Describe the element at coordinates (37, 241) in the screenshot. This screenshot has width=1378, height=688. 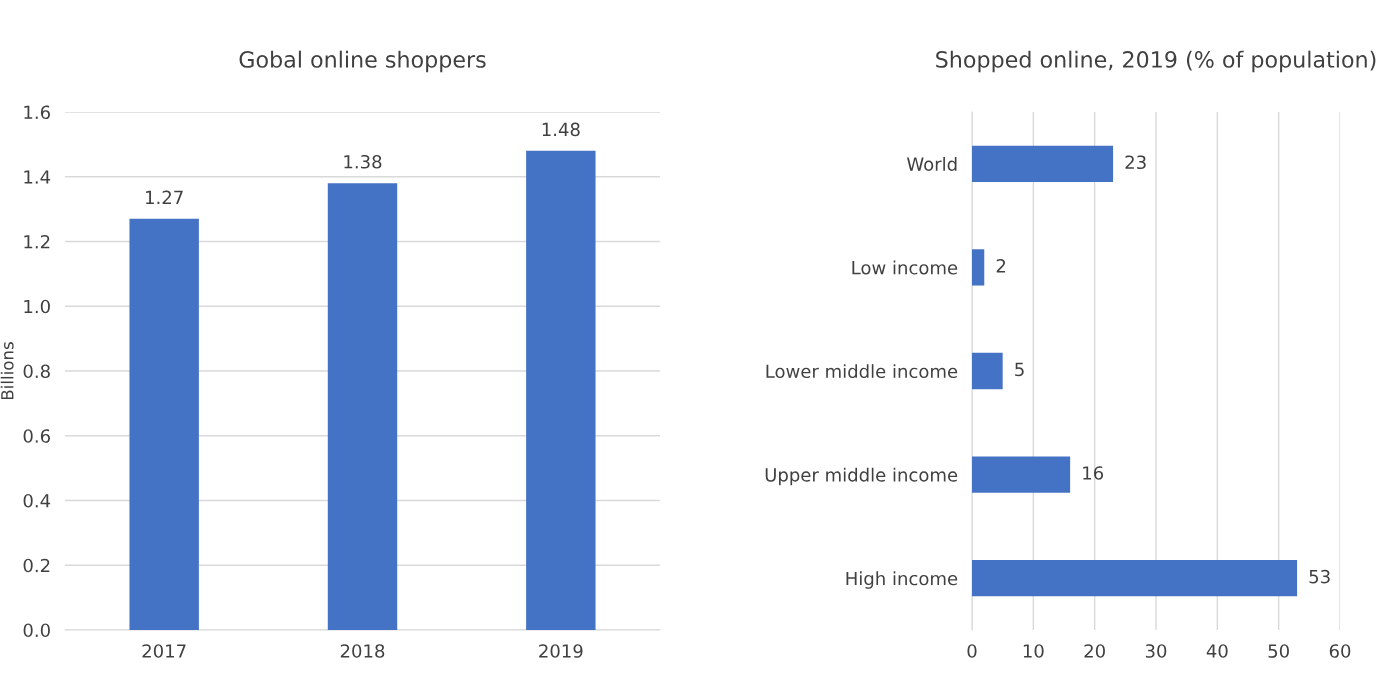
I see `y-tick-label: 1.2` at that location.